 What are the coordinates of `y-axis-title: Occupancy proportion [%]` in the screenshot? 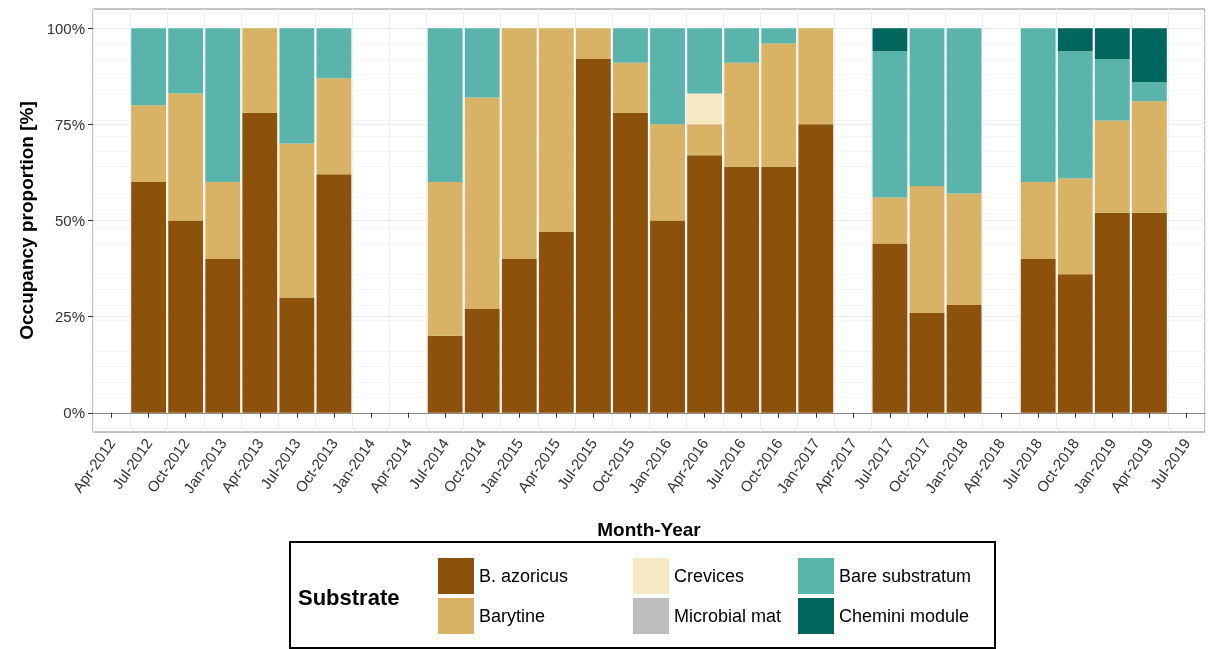 It's located at (26, 220).